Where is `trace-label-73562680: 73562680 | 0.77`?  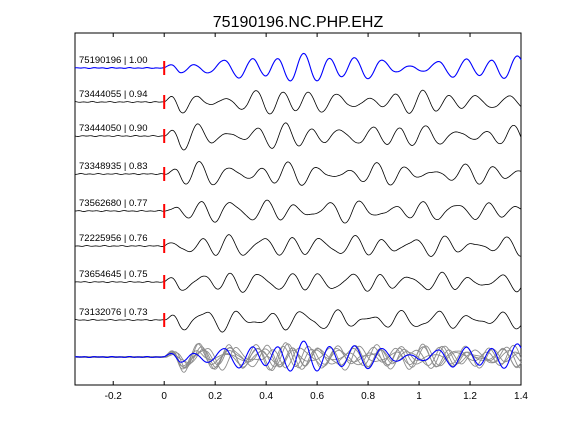
trace-label-73562680: 73562680 | 0.77 is located at coordinates (113, 203).